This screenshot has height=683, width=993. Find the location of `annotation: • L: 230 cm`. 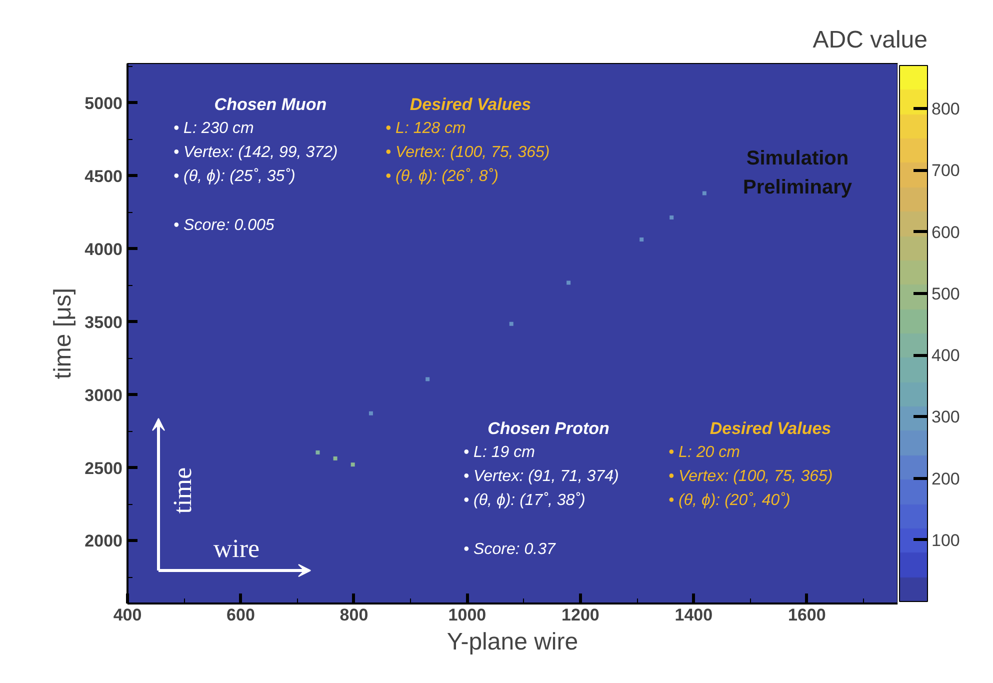

annotation: • L: 230 cm is located at coordinates (214, 128).